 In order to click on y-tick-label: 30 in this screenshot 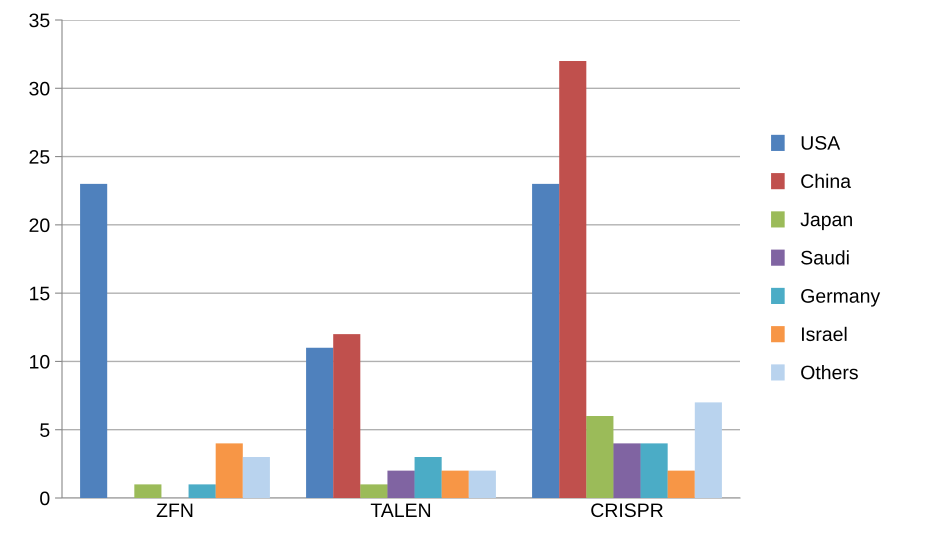, I will do `click(39, 89)`.